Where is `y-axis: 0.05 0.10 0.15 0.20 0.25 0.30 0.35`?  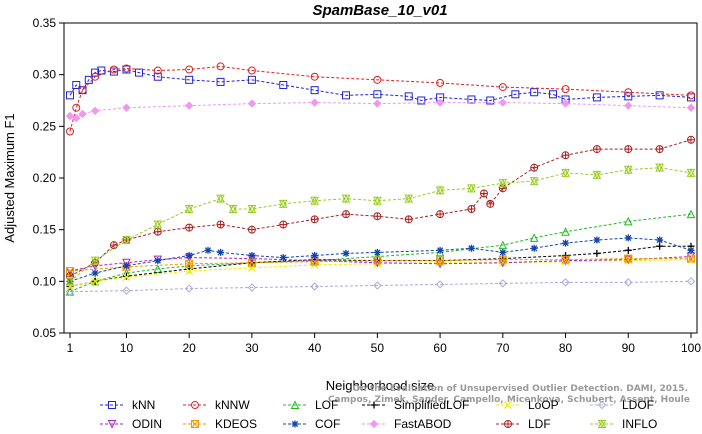 y-axis: 0.05 0.10 0.15 0.20 0.25 0.30 0.35 is located at coordinates (48, 178).